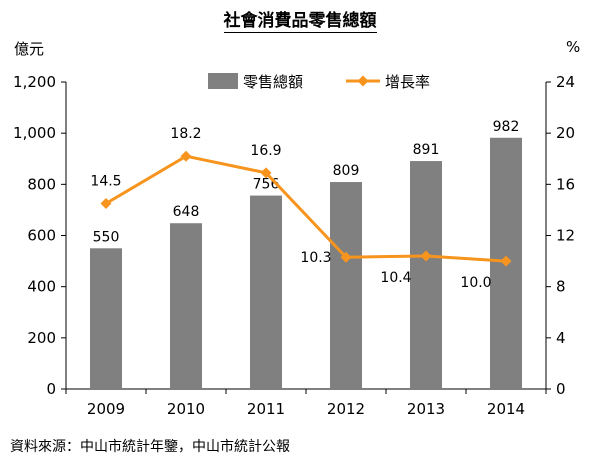 This screenshot has width=600, height=463. I want to click on right-tick-label: 0, so click(561, 389).